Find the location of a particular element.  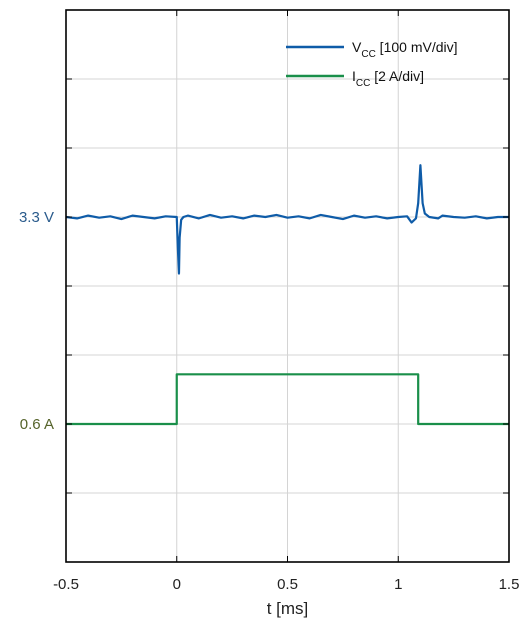

x-tick-label-2: 0.5 is located at coordinates (287, 584).